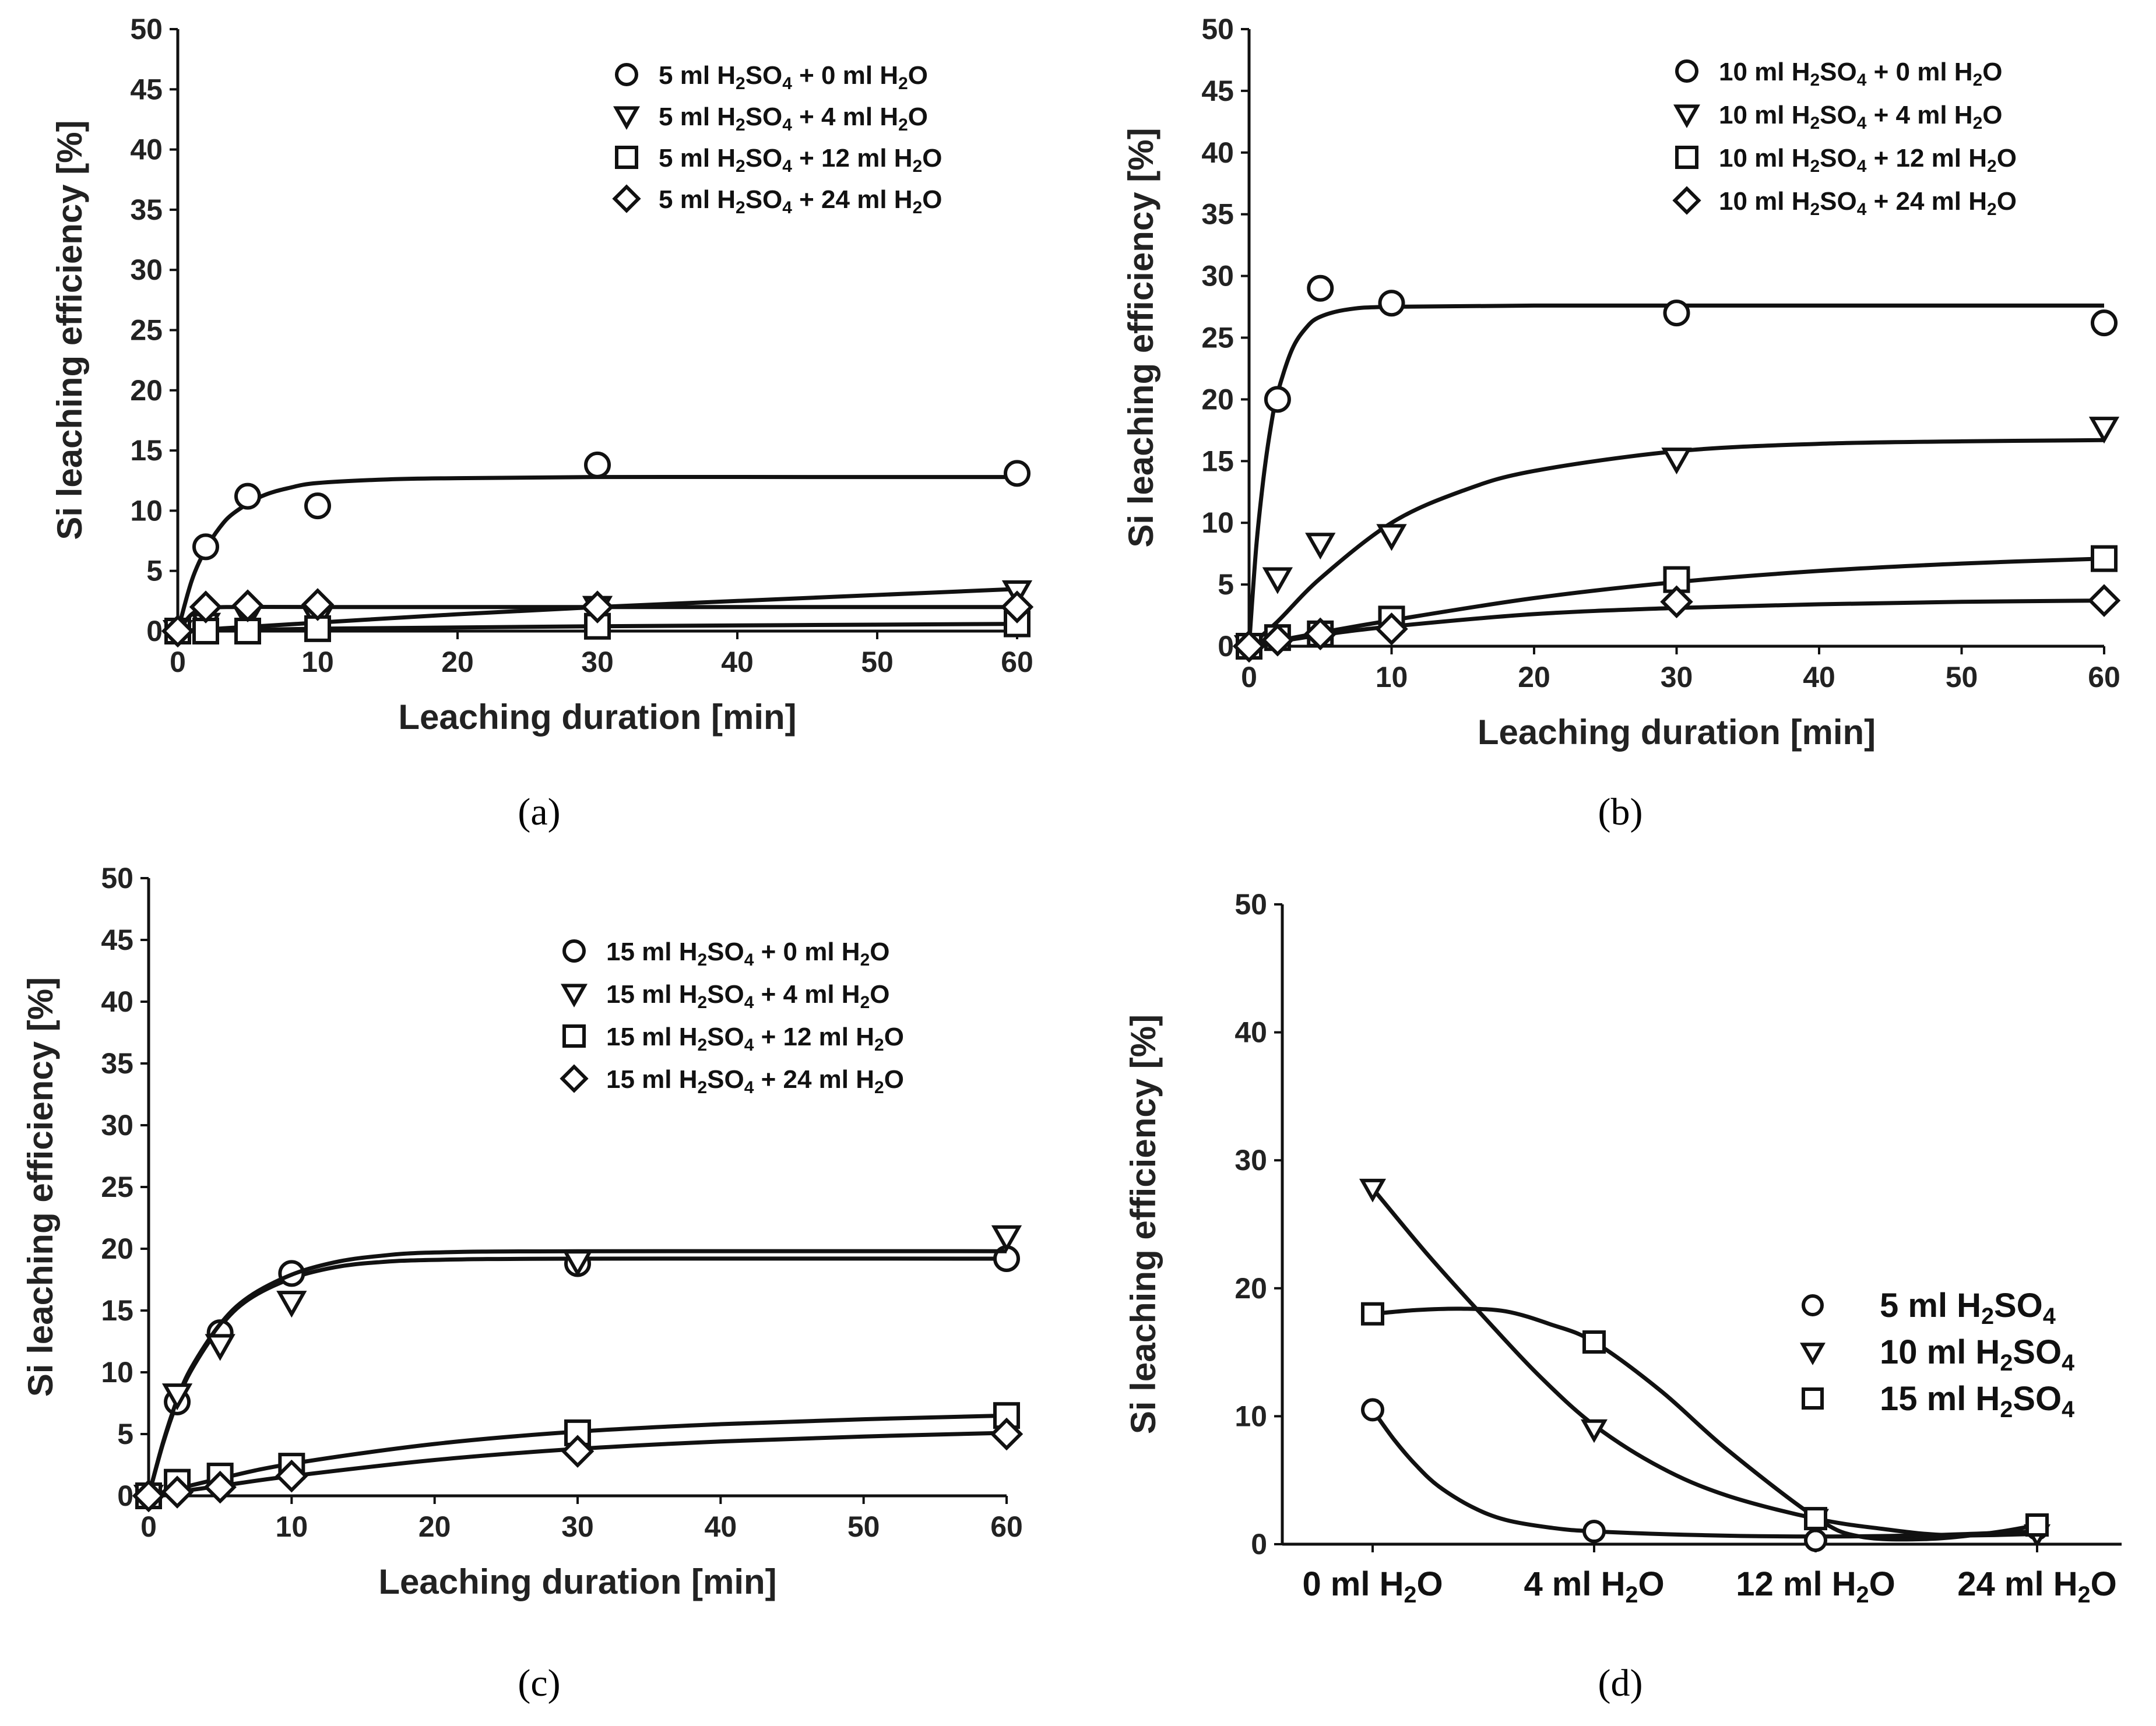 This screenshot has width=2156, height=1726. What do you see at coordinates (1977, 1401) in the screenshot?
I see `legend-label: 15 ml H2SO4` at bounding box center [1977, 1401].